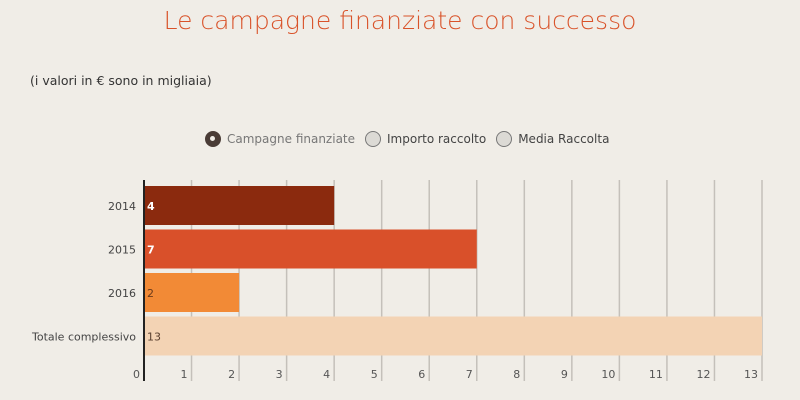  What do you see at coordinates (122, 250) in the screenshot?
I see `y-category-label: 2015` at bounding box center [122, 250].